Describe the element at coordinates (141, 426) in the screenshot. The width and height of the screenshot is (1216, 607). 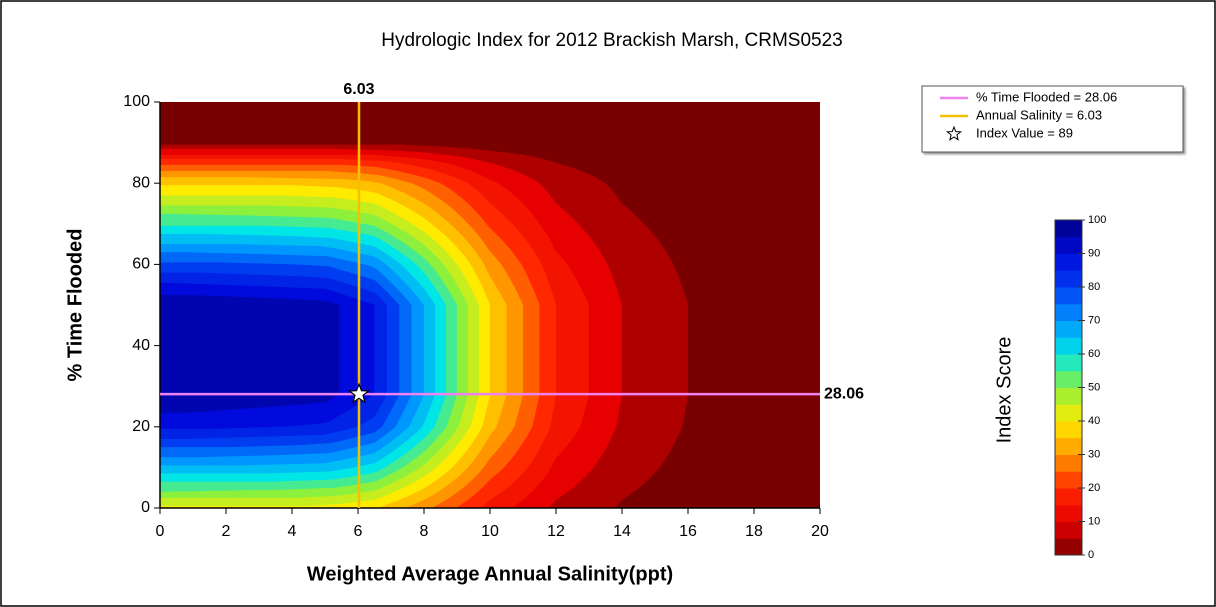
I see `y-tick-label: 20` at that location.